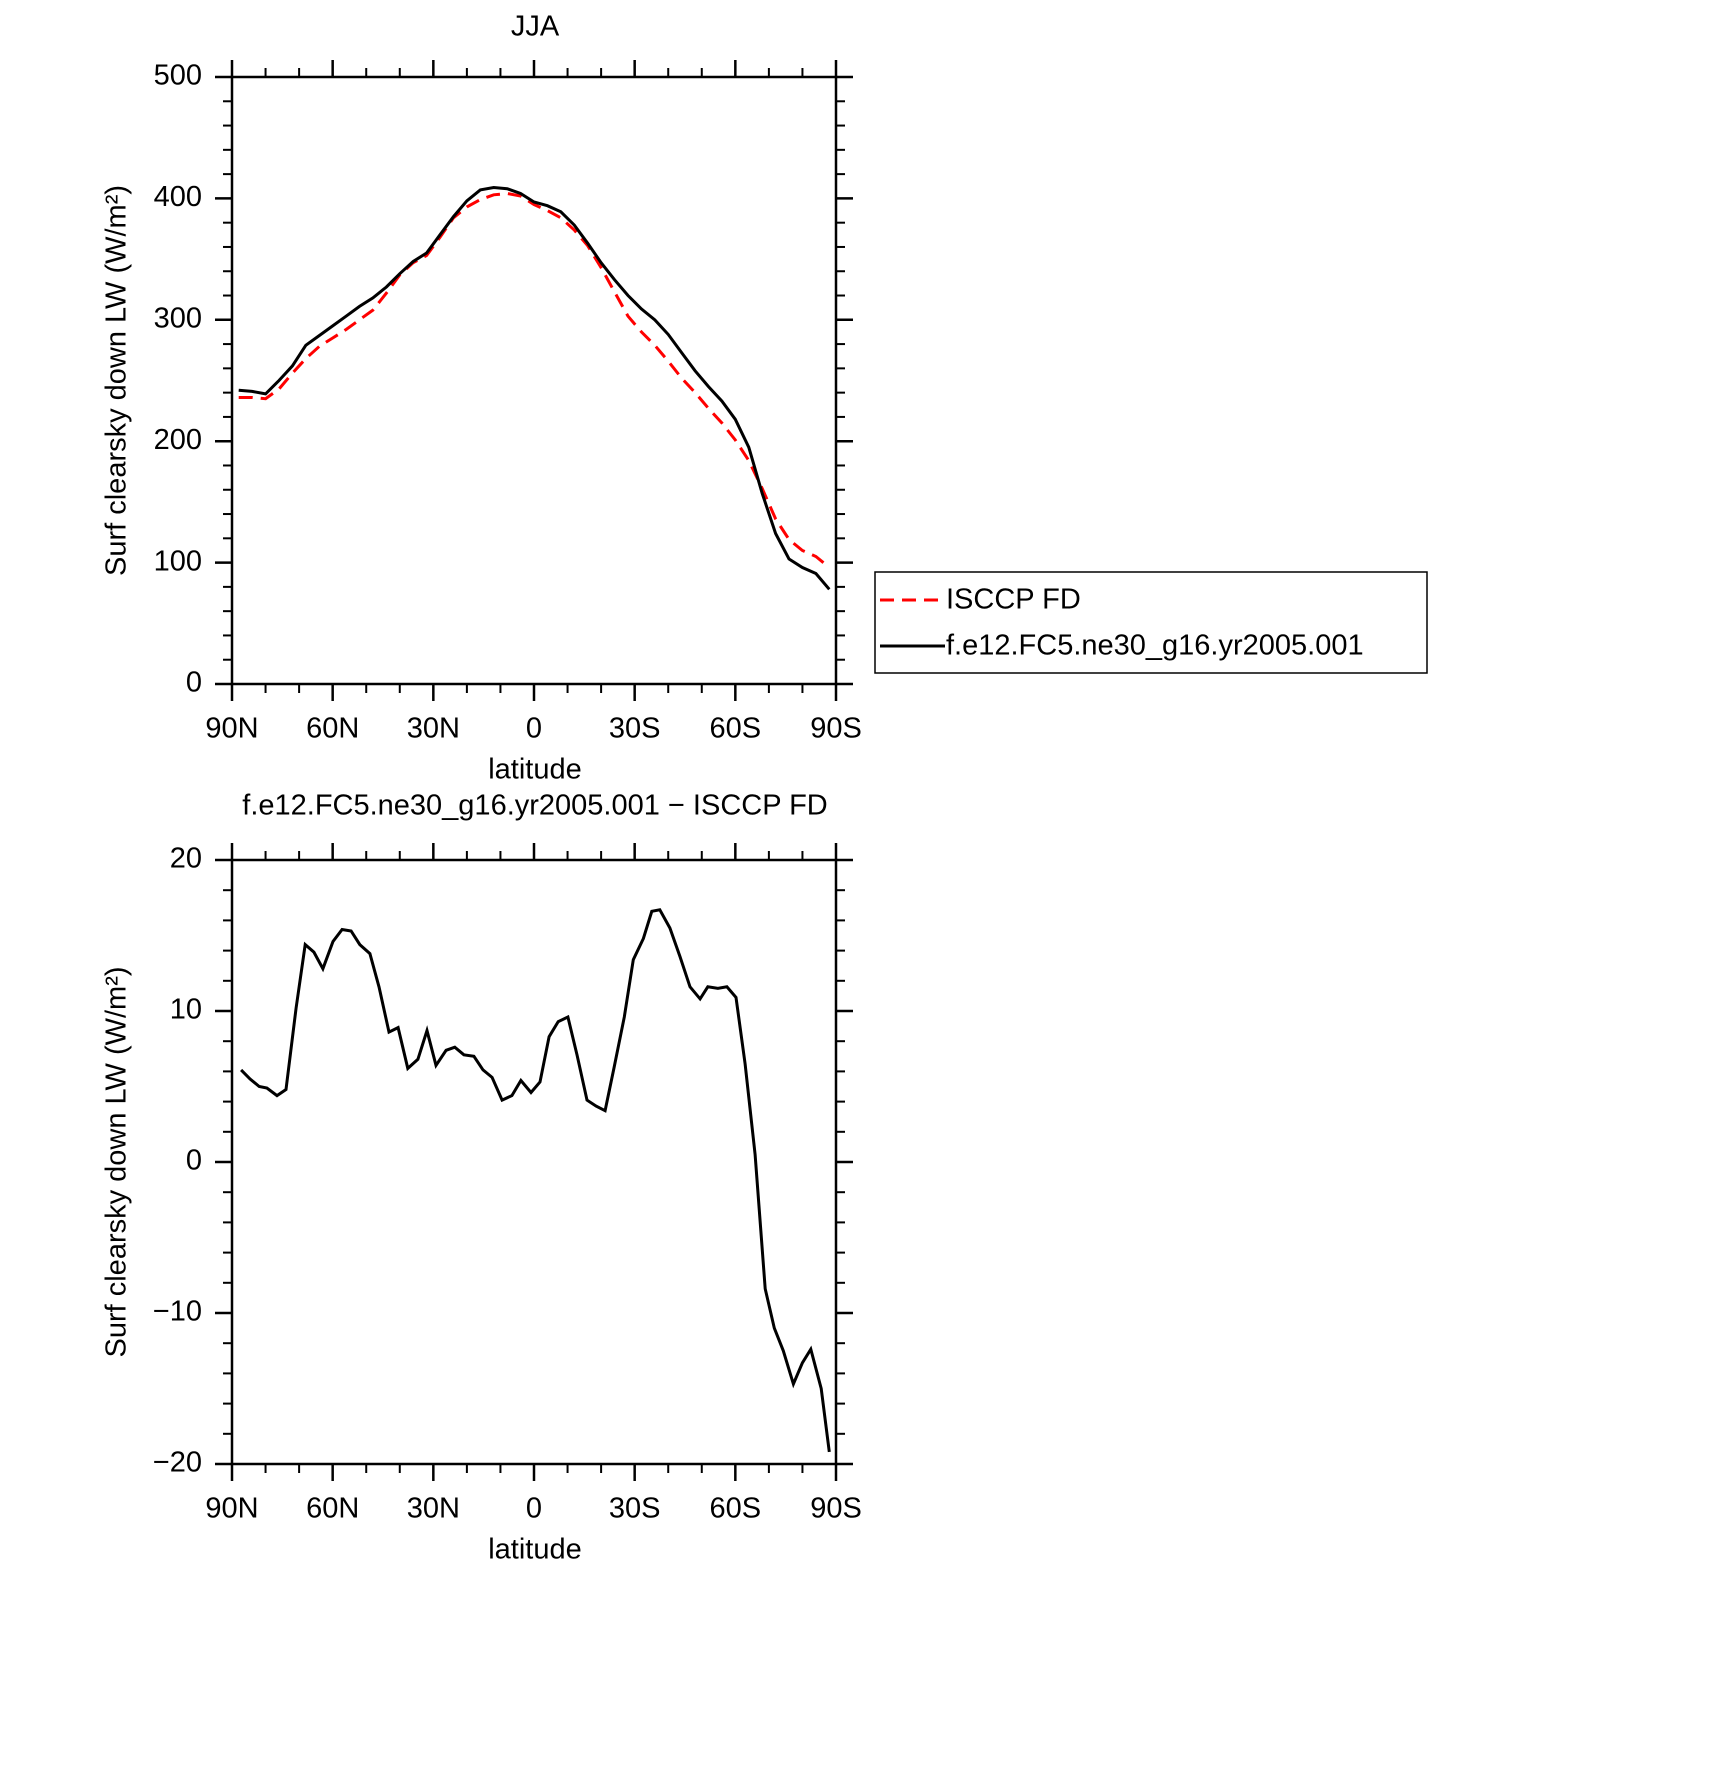  What do you see at coordinates (177, 1463) in the screenshot?
I see `y-tick-label: −20` at bounding box center [177, 1463].